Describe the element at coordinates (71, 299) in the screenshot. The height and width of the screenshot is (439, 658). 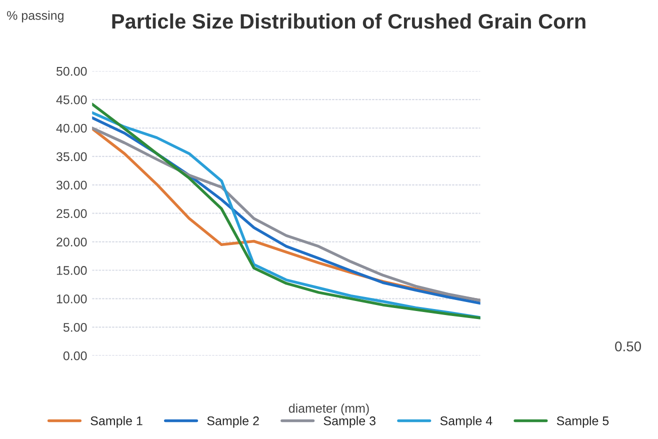
I see `y-tick-label: 10.00` at that location.